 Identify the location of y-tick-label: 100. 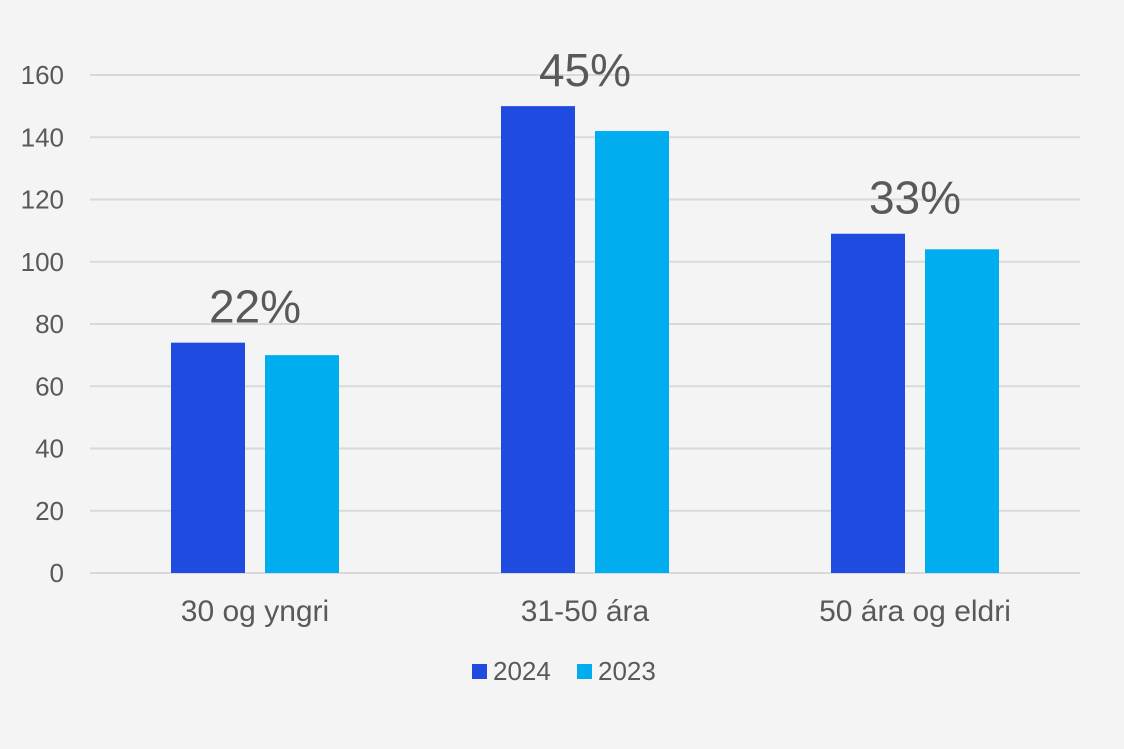
(42, 262).